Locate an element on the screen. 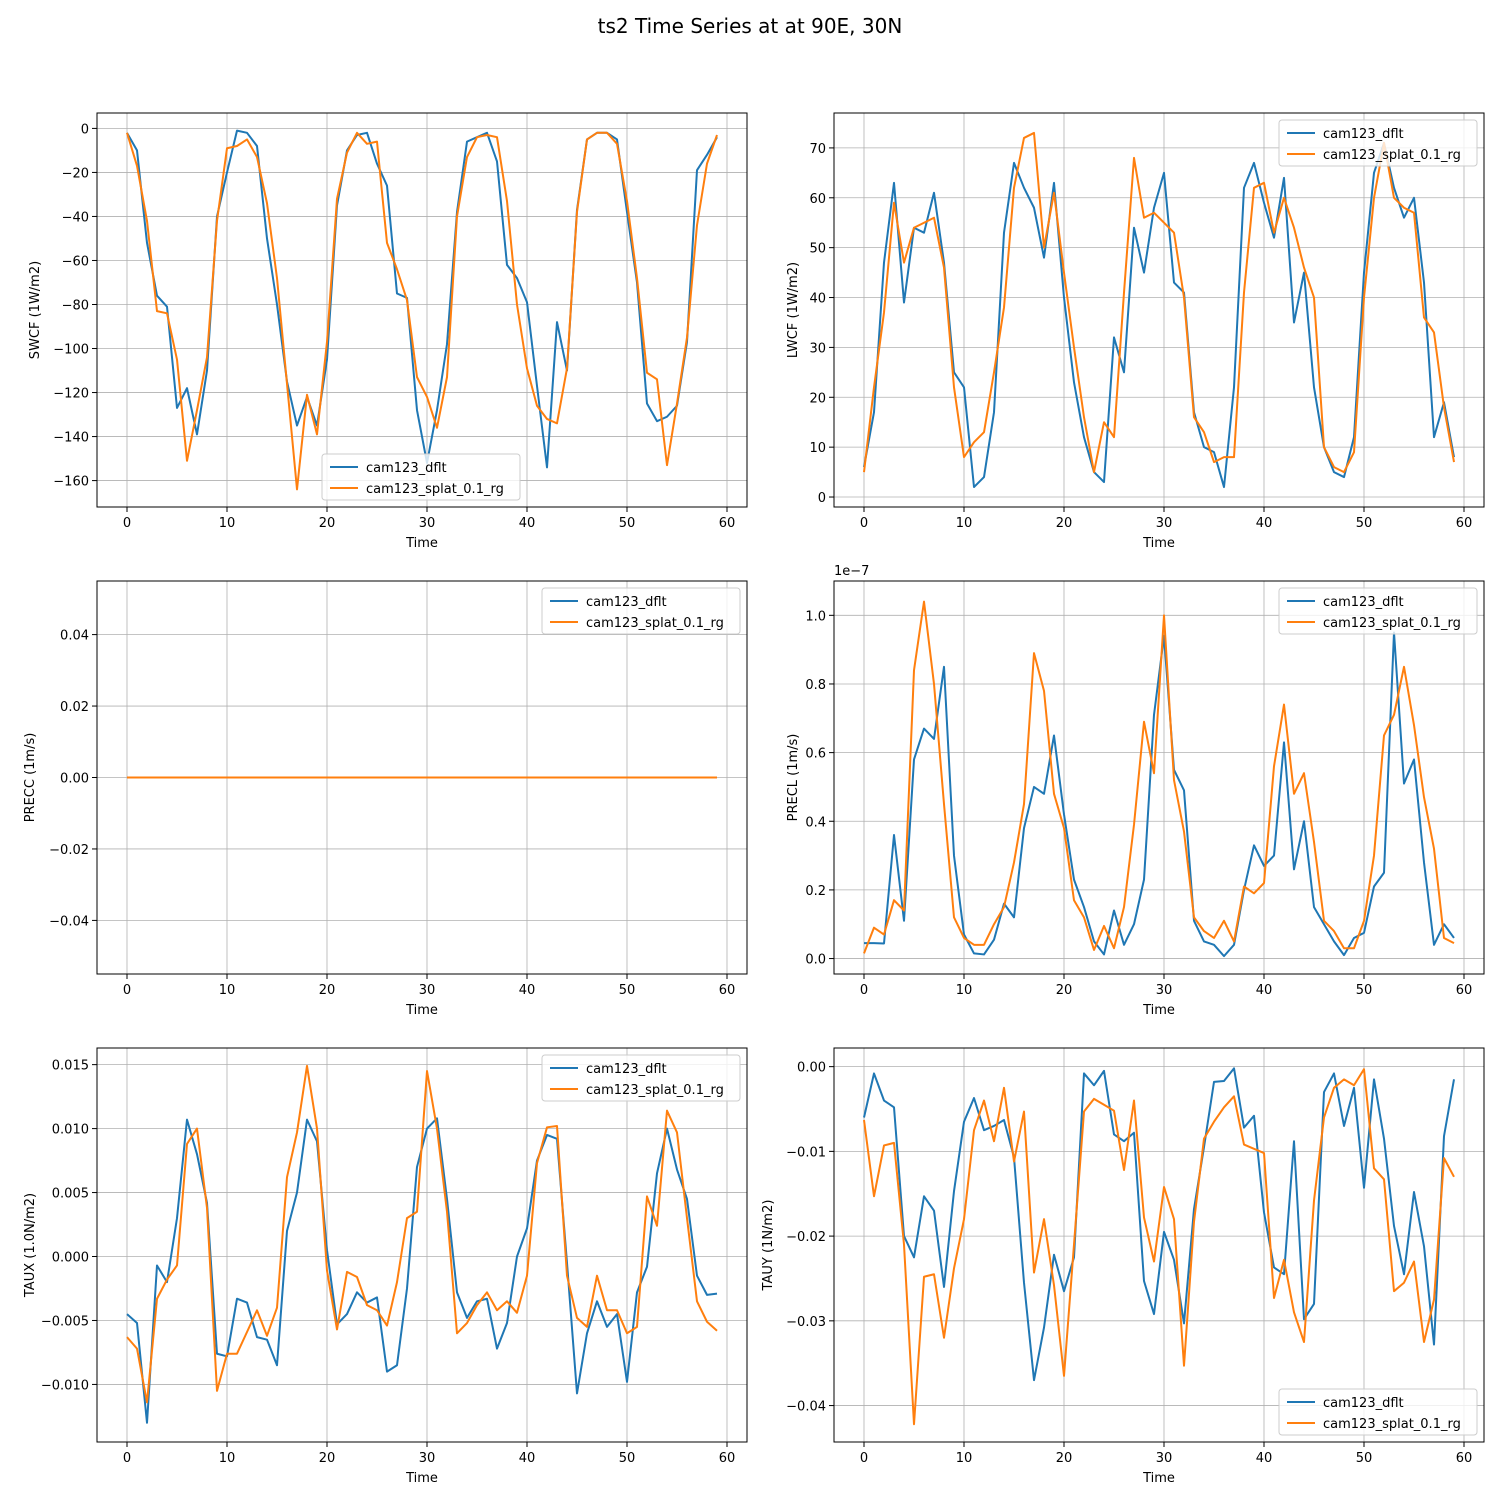 Image resolution: width=1500 pixels, height=1500 pixels. y-tick-label: 0.0 is located at coordinates (815, 960).